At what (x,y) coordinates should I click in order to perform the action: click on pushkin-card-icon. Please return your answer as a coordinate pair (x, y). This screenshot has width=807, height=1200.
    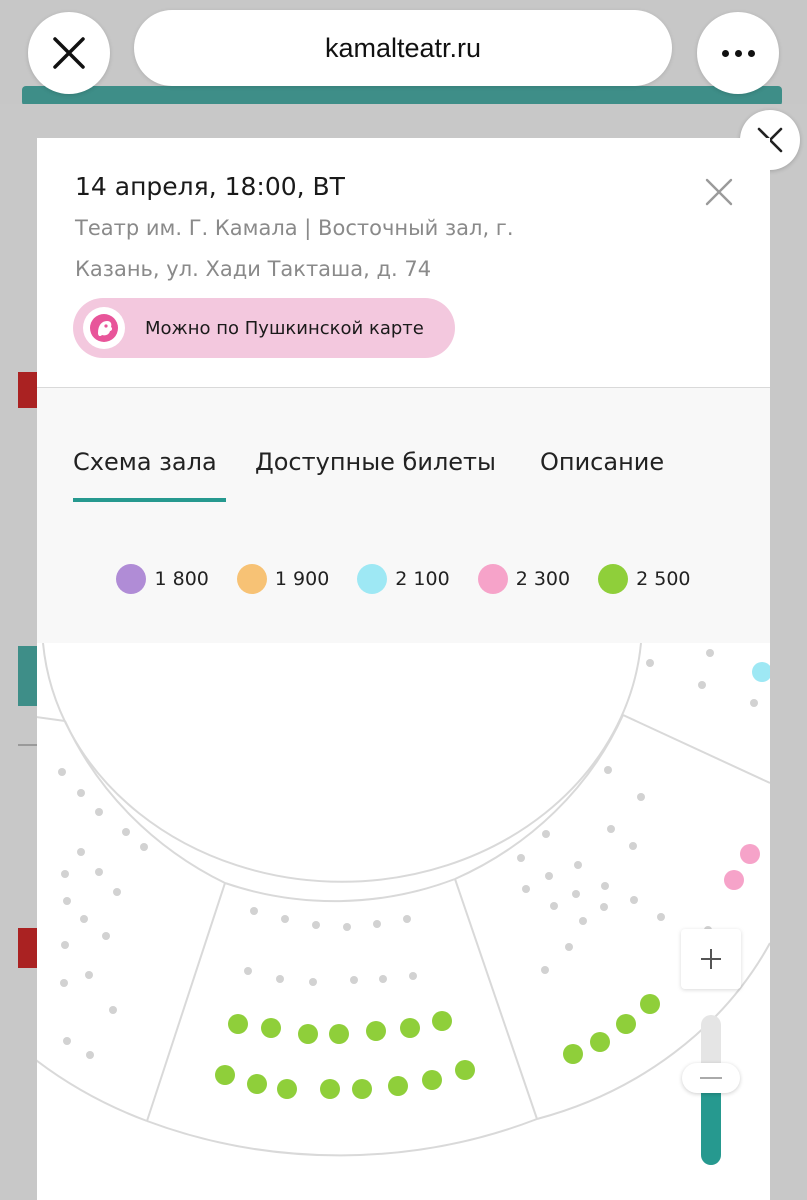
    Looking at the image, I should click on (104, 328).